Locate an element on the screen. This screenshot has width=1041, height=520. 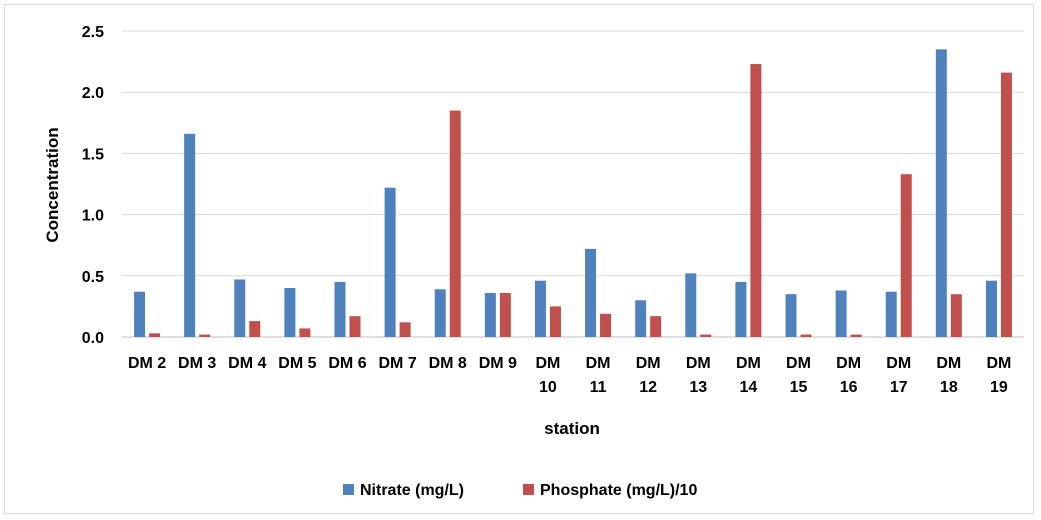
y-tick-label: 1.0 is located at coordinates (93, 216).